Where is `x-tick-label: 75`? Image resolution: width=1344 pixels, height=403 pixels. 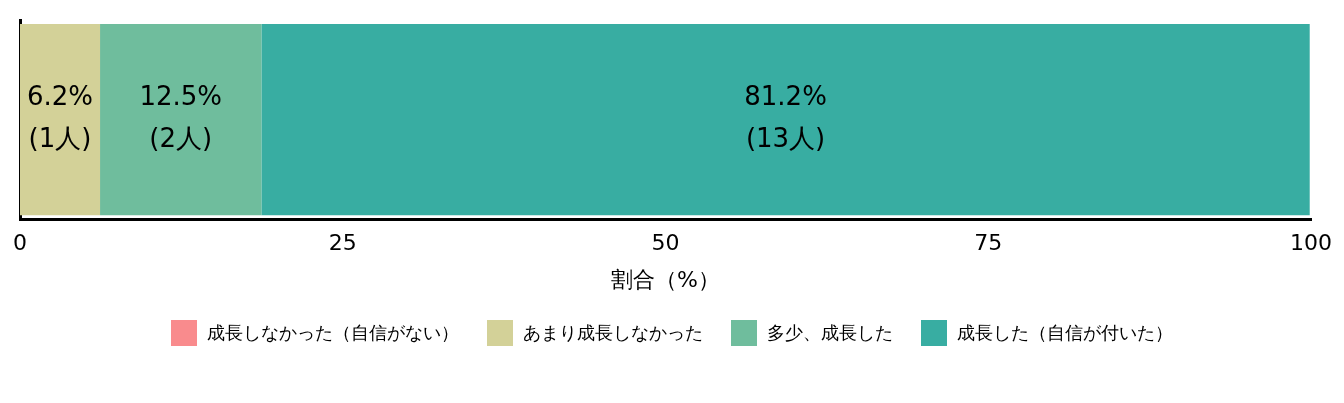 x-tick-label: 75 is located at coordinates (988, 243).